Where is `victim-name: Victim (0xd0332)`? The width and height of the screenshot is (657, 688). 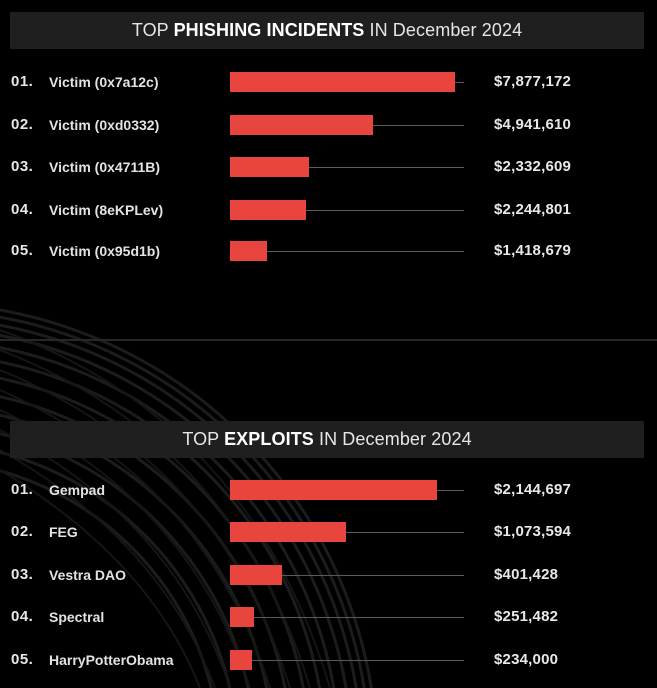
victim-name: Victim (0xd0332) is located at coordinates (104, 125).